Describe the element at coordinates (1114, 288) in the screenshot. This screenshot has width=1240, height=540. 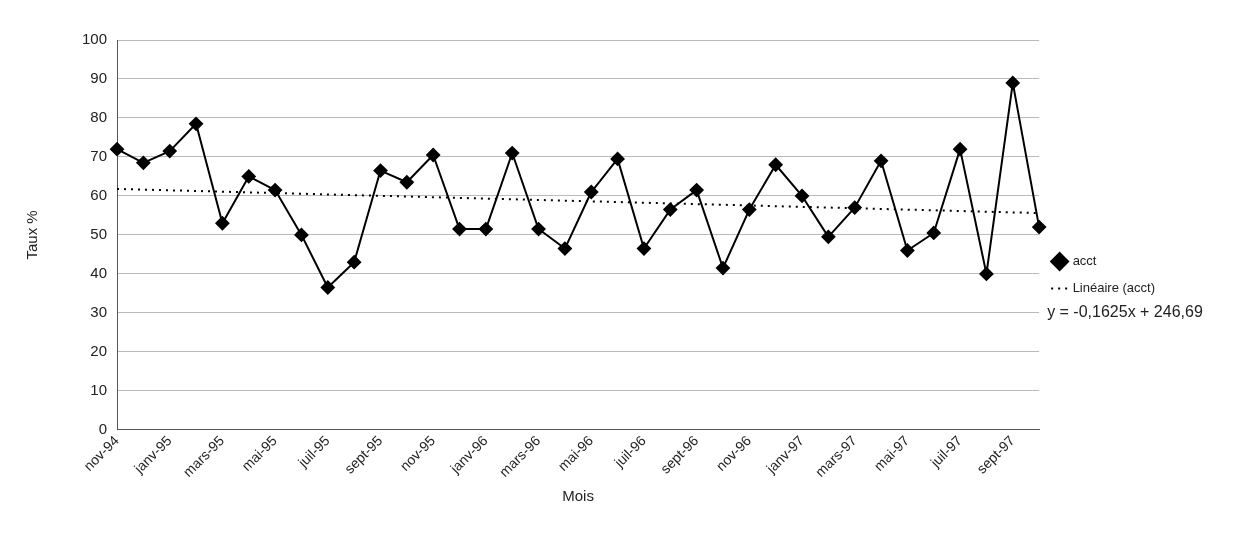
I see `legend-label: Linéaire (acct)` at that location.